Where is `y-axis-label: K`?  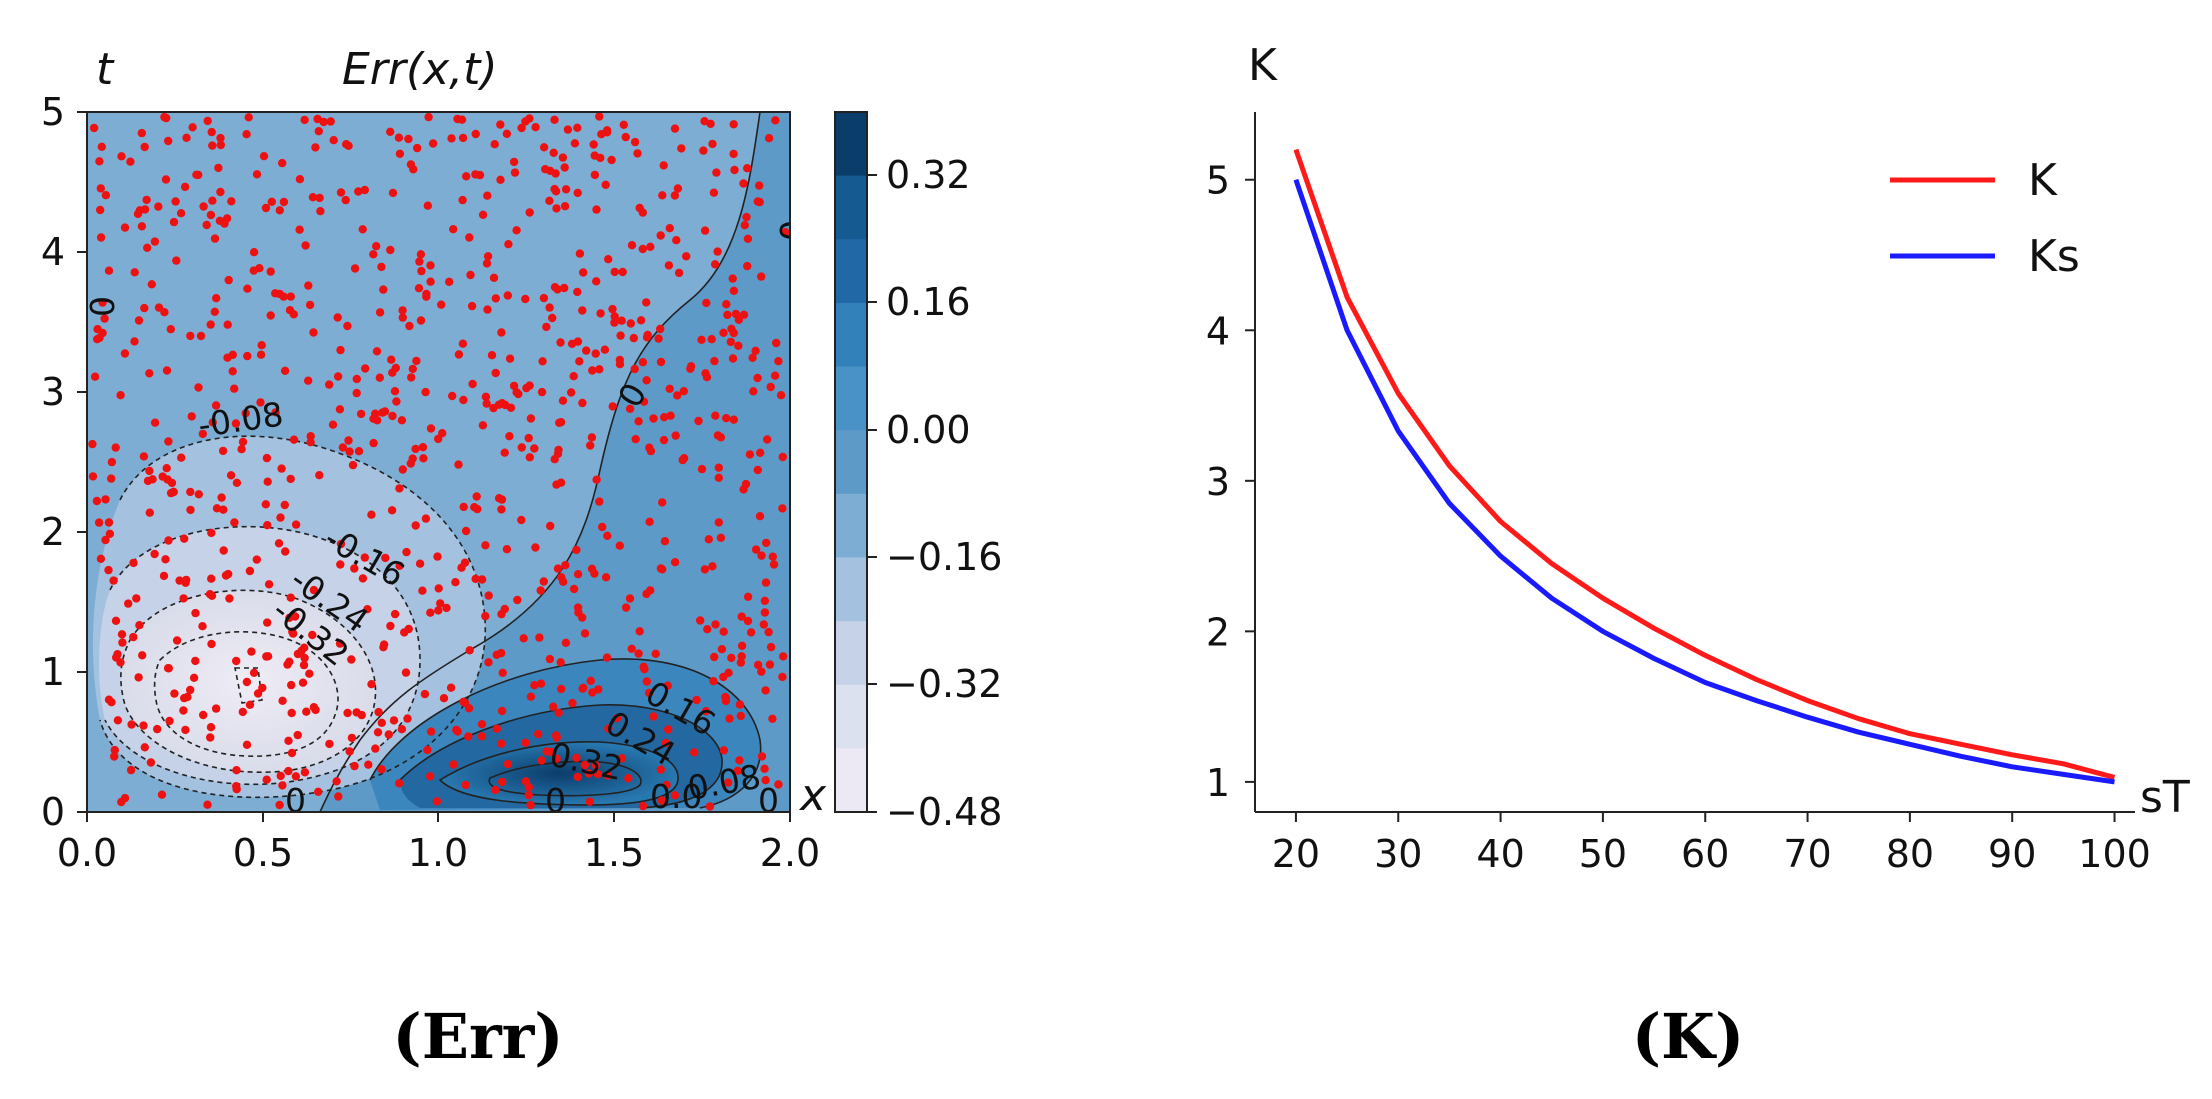 y-axis-label: K is located at coordinates (1263, 65).